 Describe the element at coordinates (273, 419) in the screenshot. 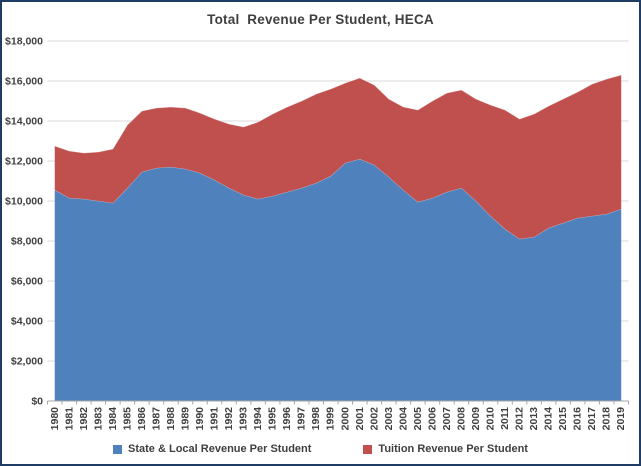

I see `x-axis-label: 1995` at that location.